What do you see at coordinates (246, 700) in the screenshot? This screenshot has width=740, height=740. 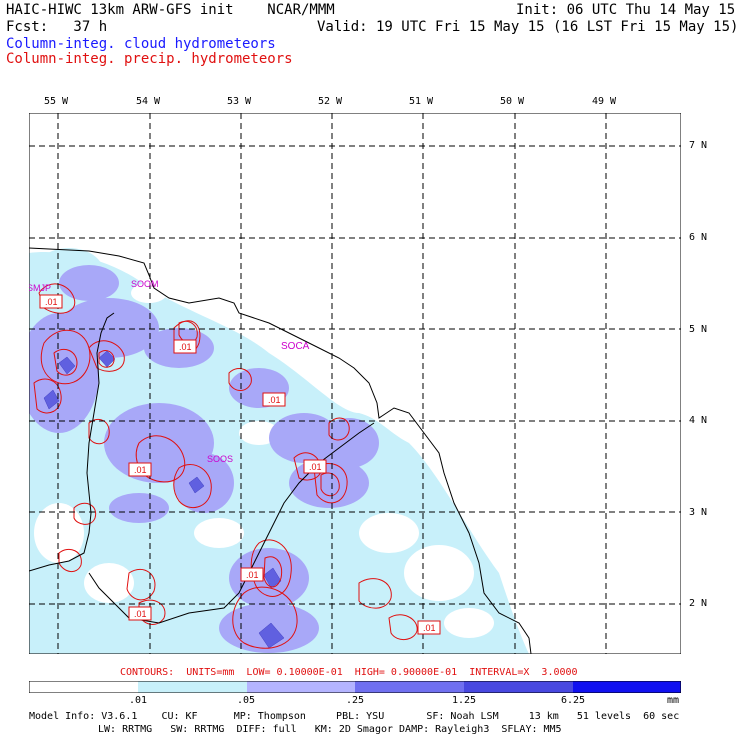 I see `colorbar-tick: .05` at bounding box center [246, 700].